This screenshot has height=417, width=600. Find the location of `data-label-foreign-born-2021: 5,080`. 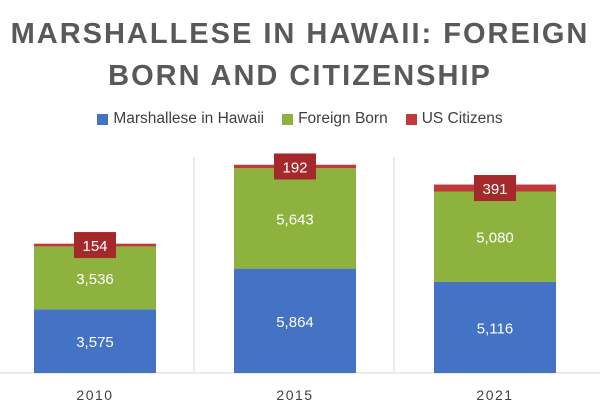

data-label-foreign-born-2021: 5,080 is located at coordinates (495, 238).